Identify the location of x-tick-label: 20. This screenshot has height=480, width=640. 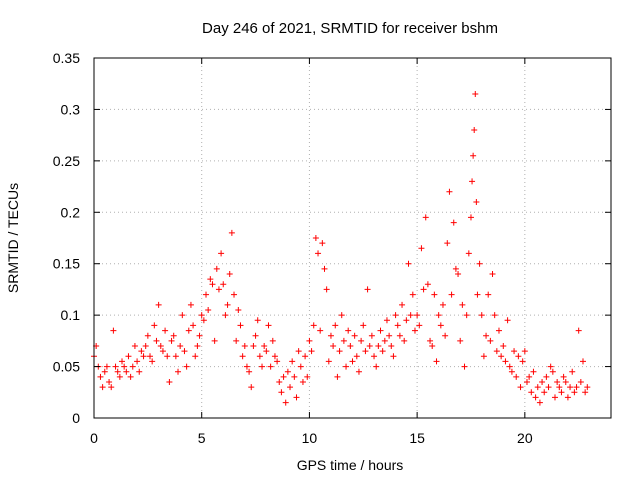
(525, 438).